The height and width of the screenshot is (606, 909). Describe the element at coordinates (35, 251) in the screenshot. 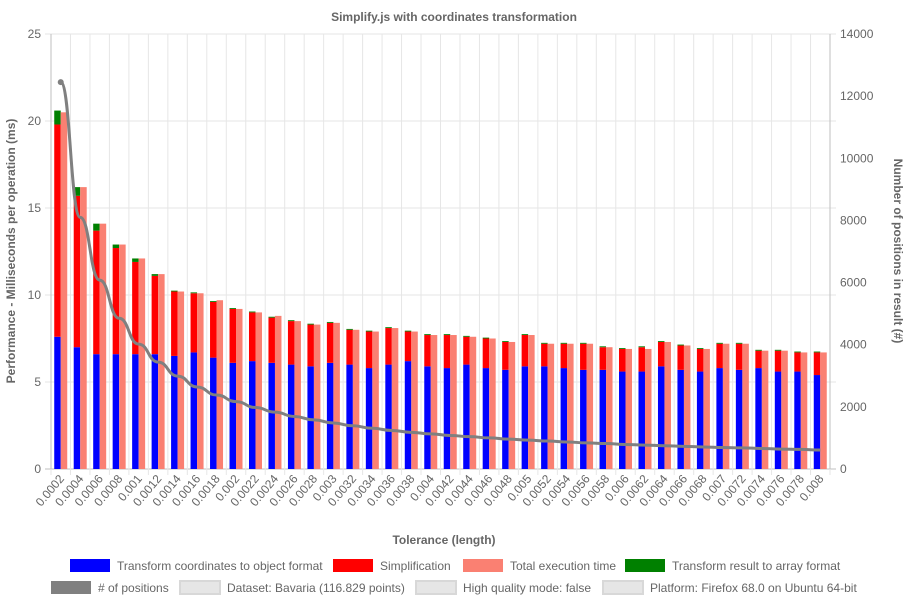

I see `left-axis-ticks: 0 5 10 15 20 25` at that location.